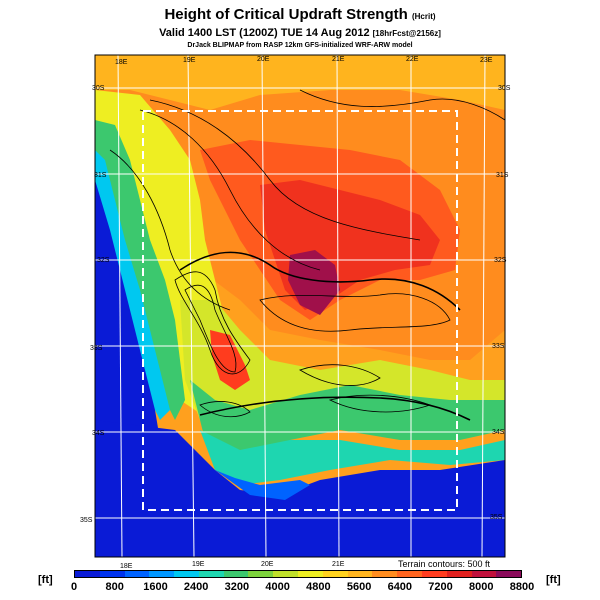 The height and width of the screenshot is (600, 600). I want to click on colorbar-unit-right: [ft], so click(553, 580).